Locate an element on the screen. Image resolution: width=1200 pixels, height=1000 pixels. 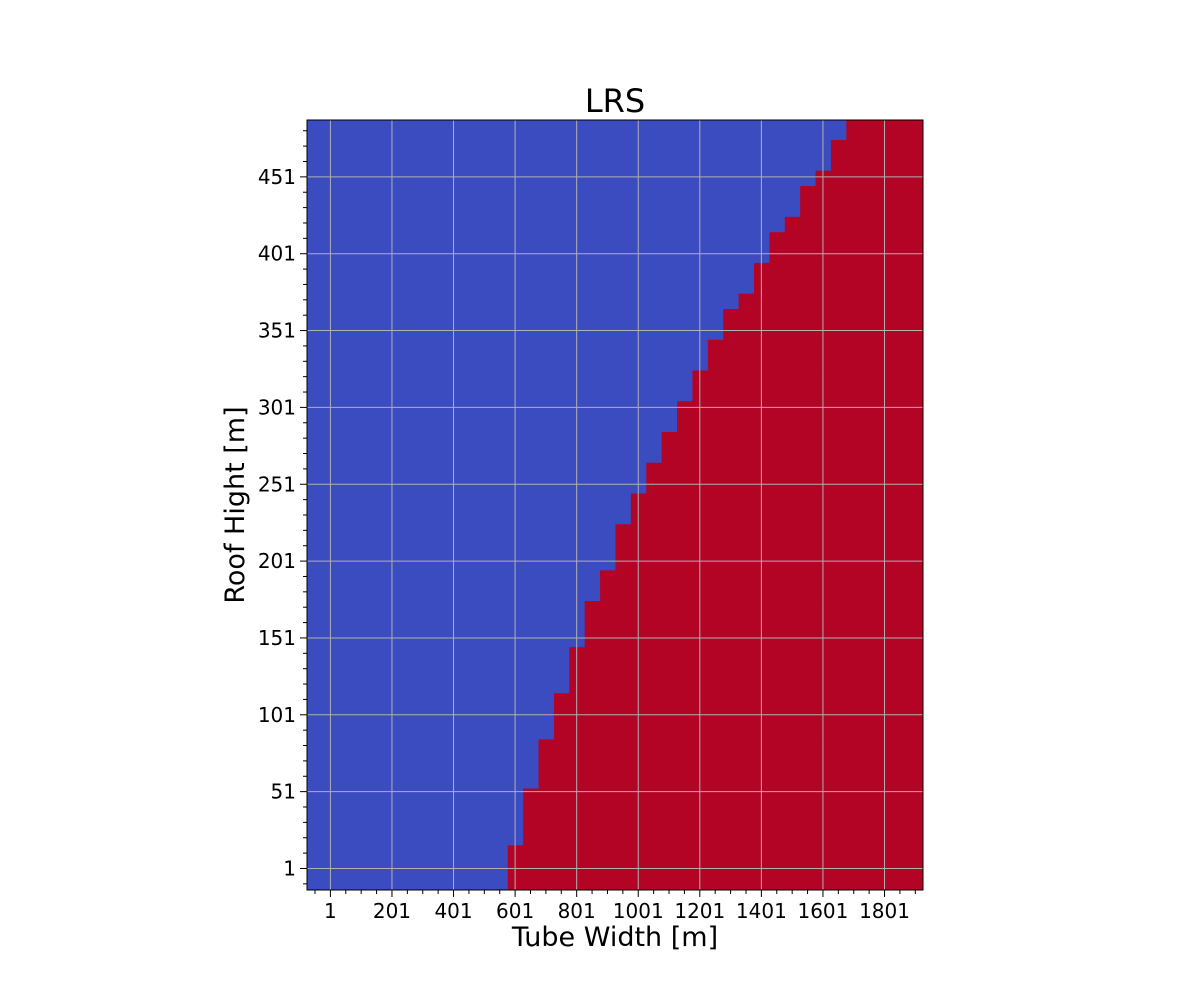
x-tick-label: 1201 is located at coordinates (699, 911).